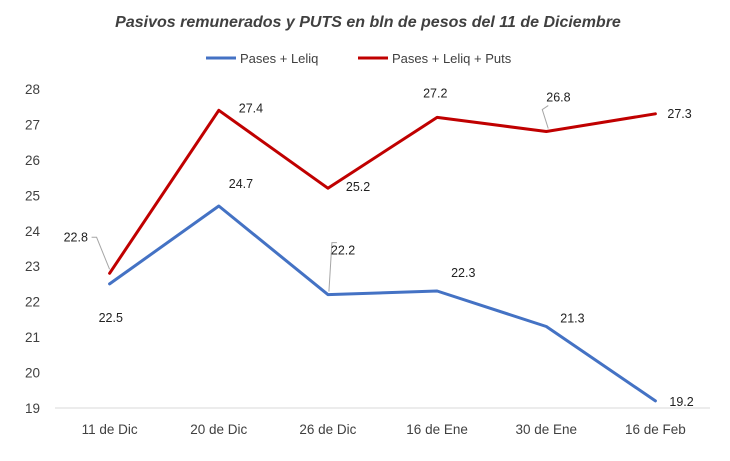 The width and height of the screenshot is (730, 461). Describe the element at coordinates (327, 429) in the screenshot. I see `x-tick-label: 26 de Dic` at that location.